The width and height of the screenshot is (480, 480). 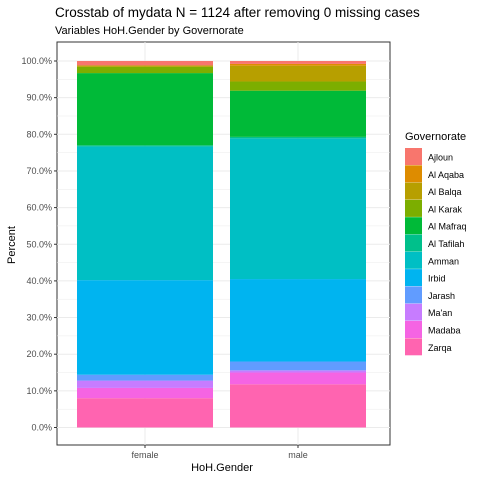 What do you see at coordinates (298, 378) in the screenshot?
I see `bar-segment-male-madaba` at bounding box center [298, 378].